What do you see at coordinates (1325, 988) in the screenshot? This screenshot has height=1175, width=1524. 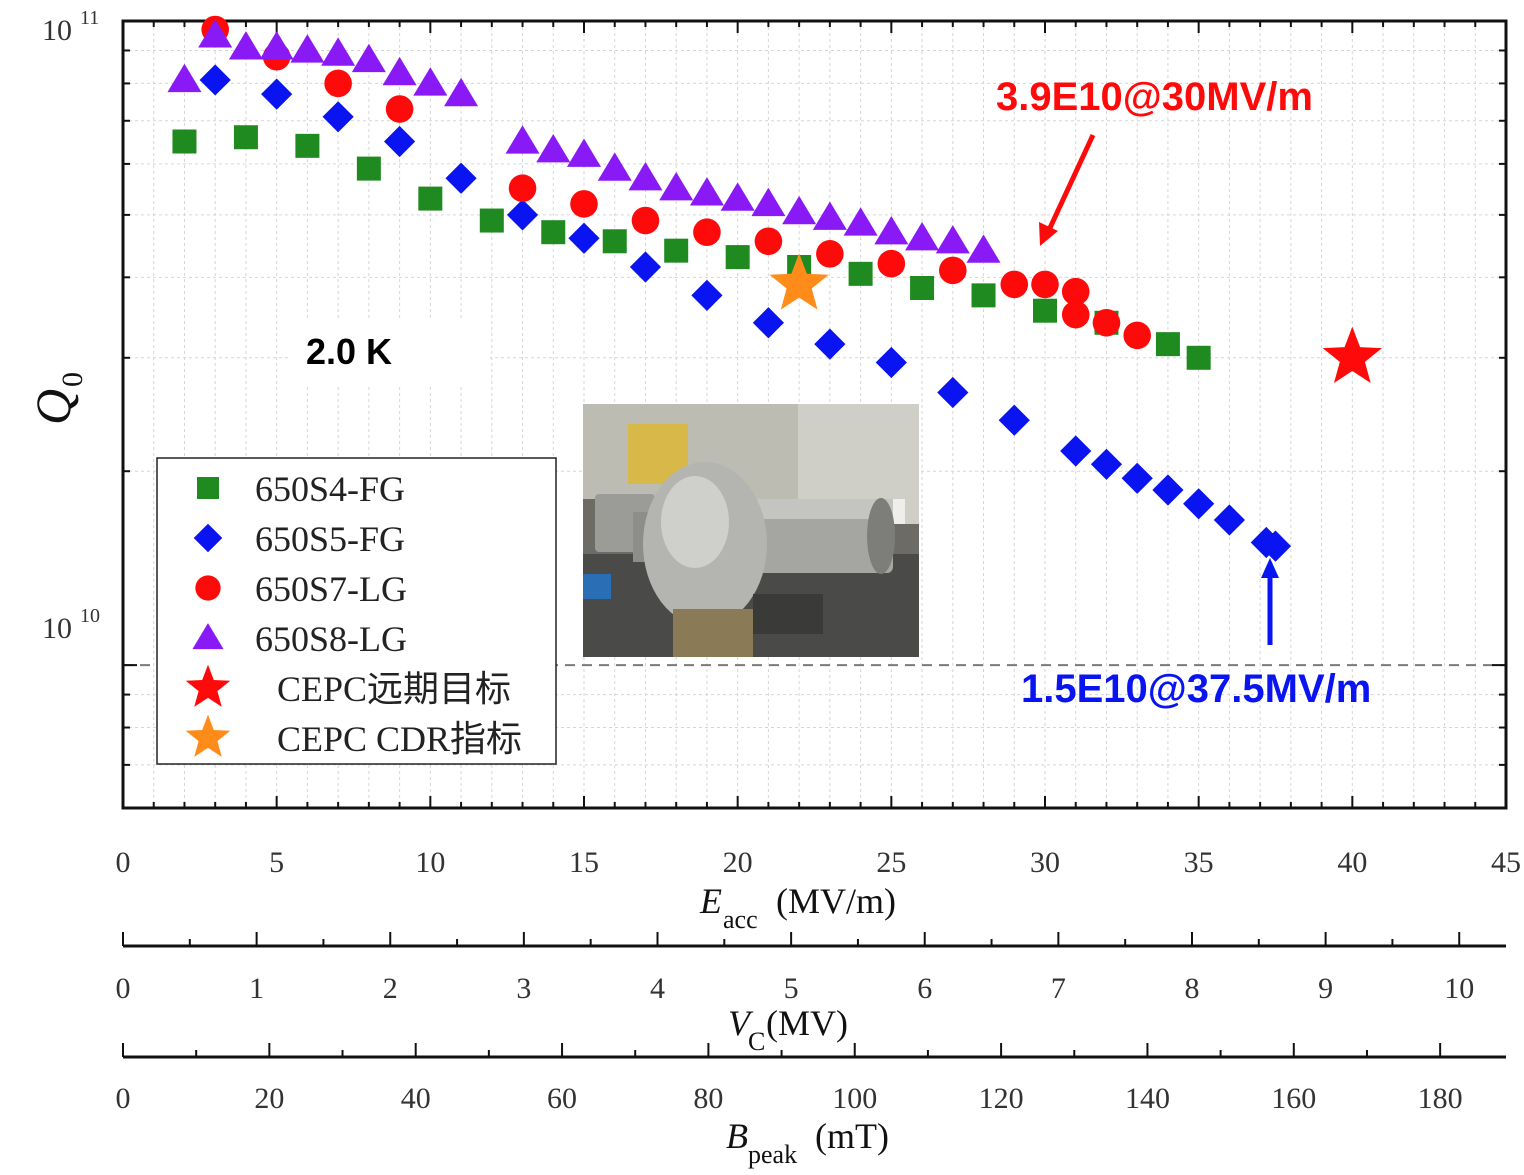 I see `x-tick-label-vc: 9` at bounding box center [1325, 988].